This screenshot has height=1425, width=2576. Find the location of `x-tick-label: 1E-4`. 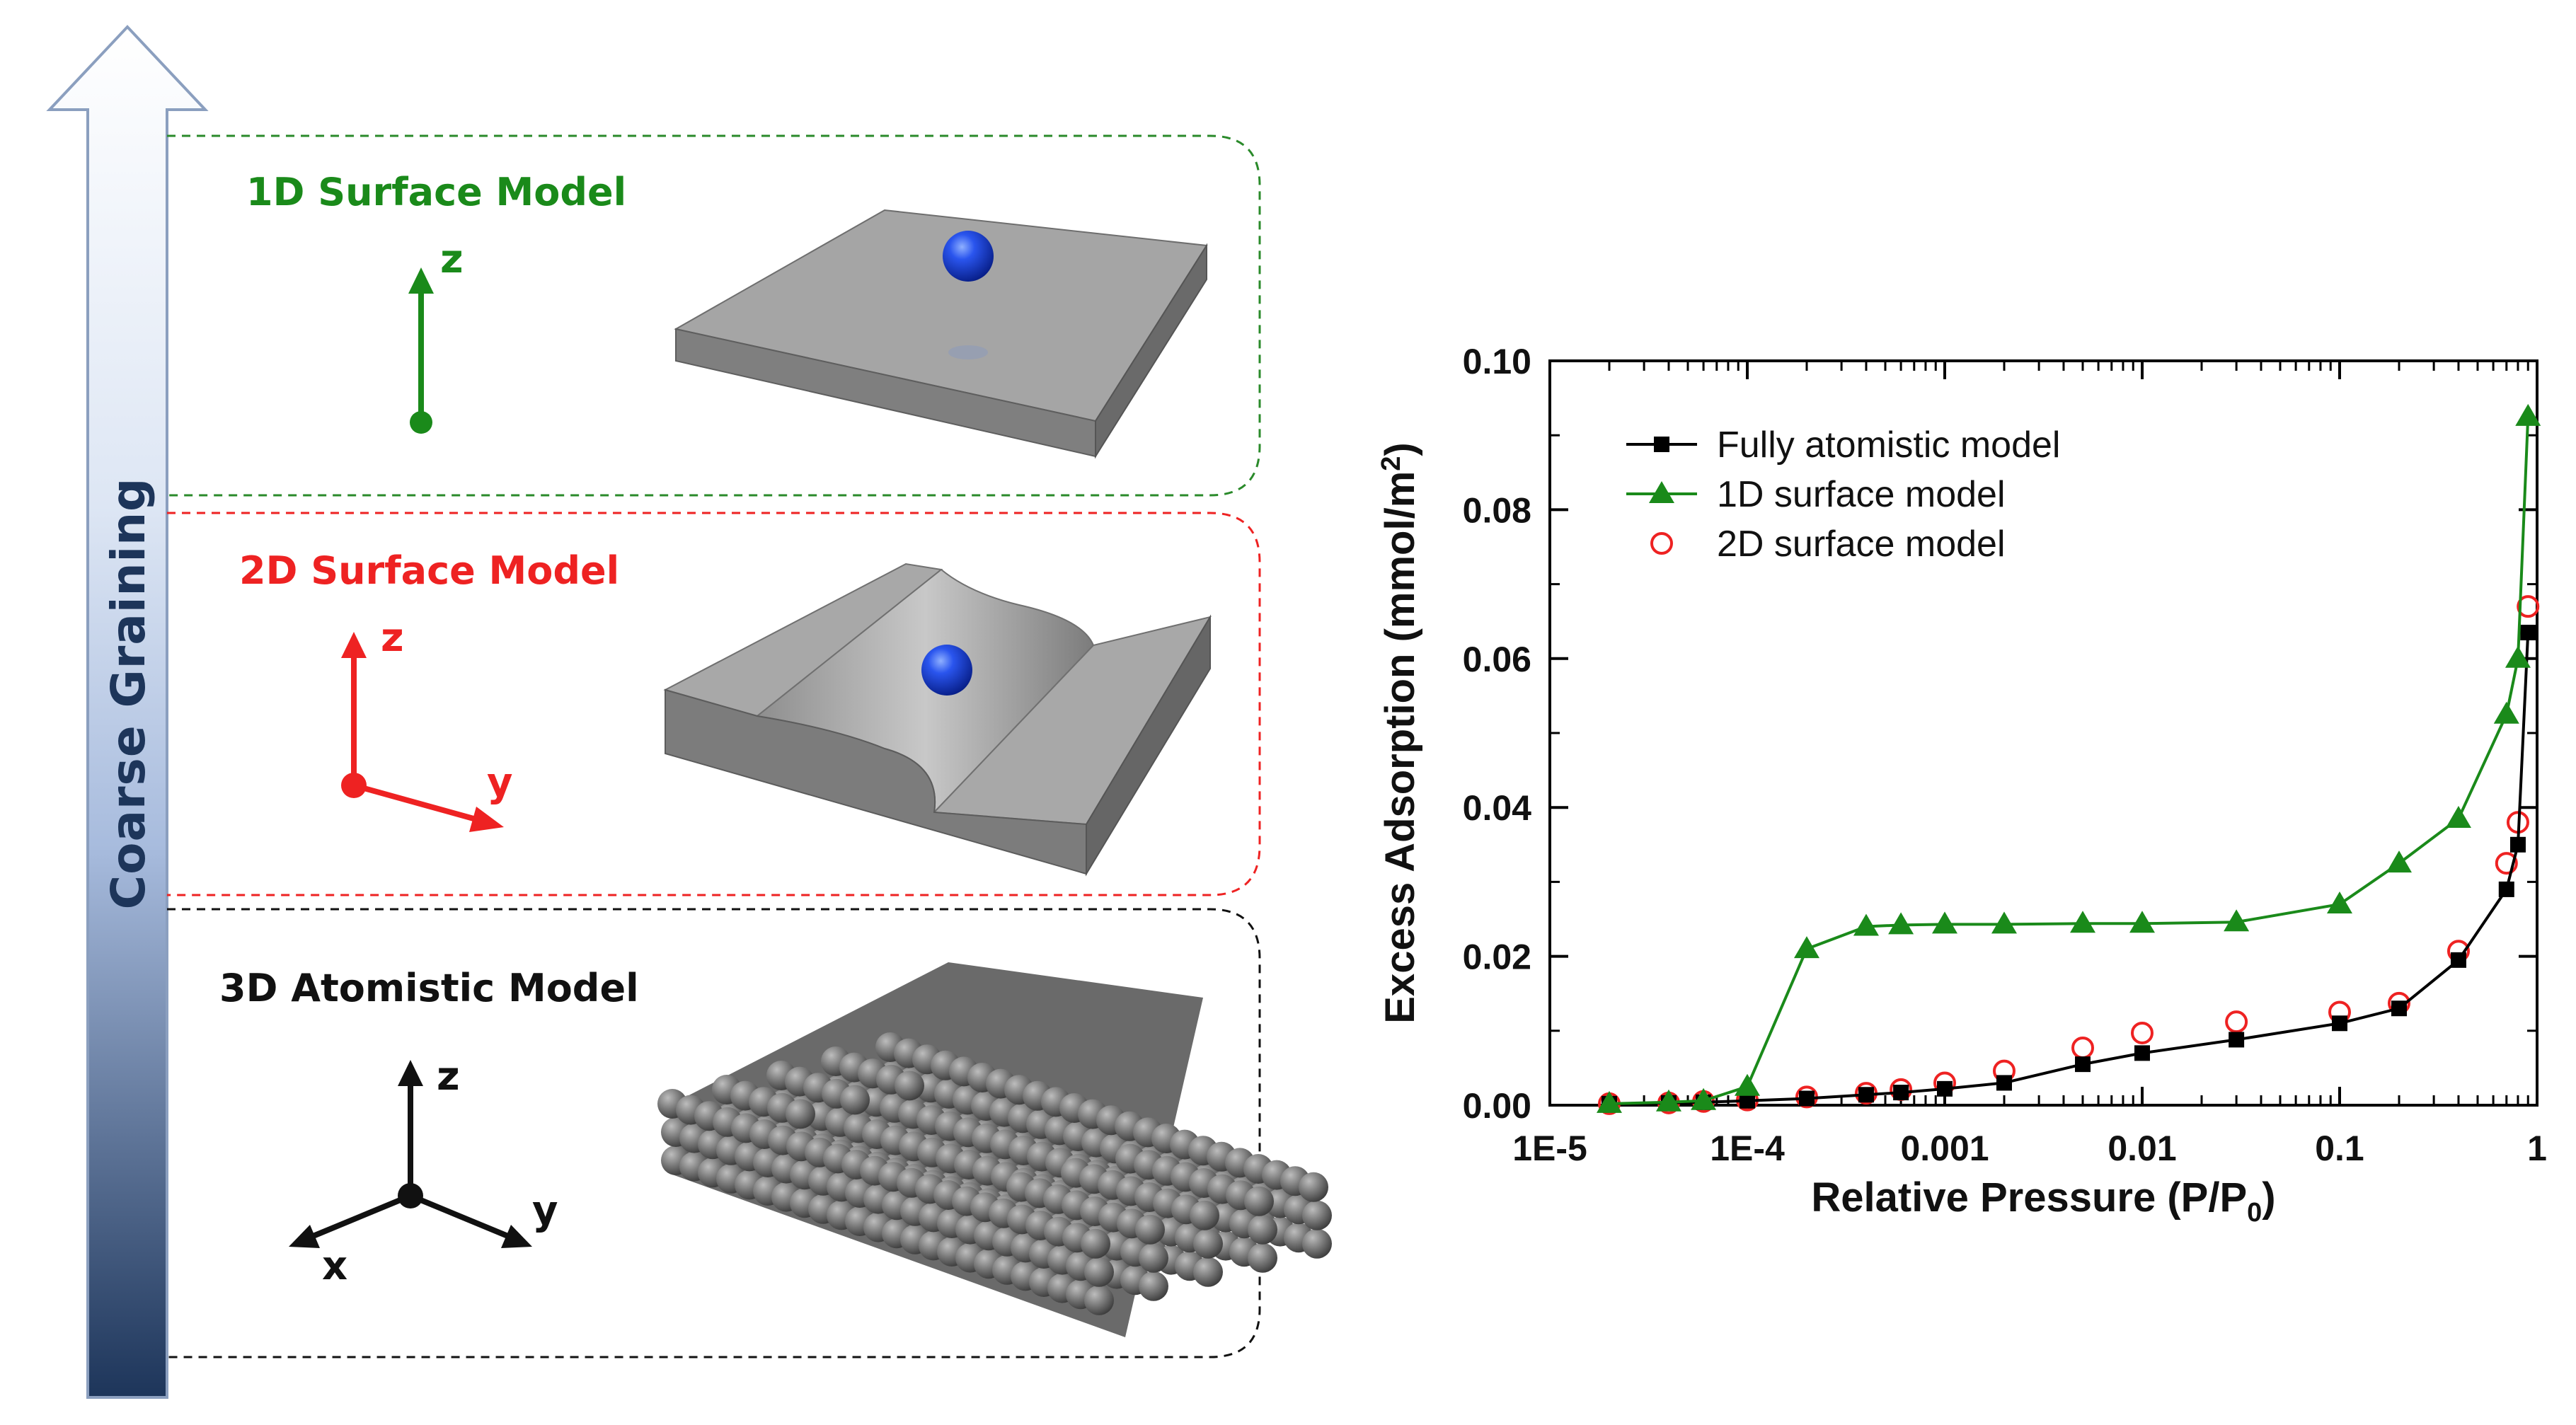

x-tick-label: 1E-4 is located at coordinates (1747, 1148).